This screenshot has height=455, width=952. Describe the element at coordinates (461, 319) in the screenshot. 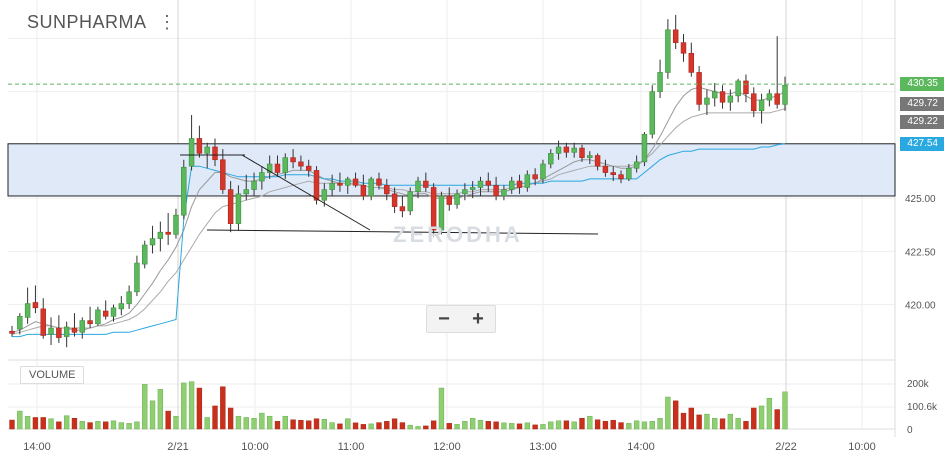

I see `zoom-controls: − +` at that location.